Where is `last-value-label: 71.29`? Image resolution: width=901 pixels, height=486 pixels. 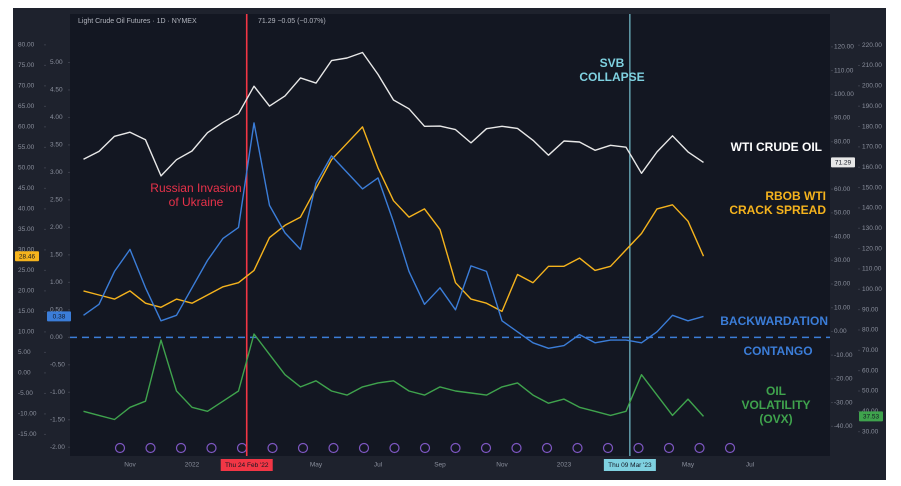 last-value-label: 71.29 is located at coordinates (843, 163).